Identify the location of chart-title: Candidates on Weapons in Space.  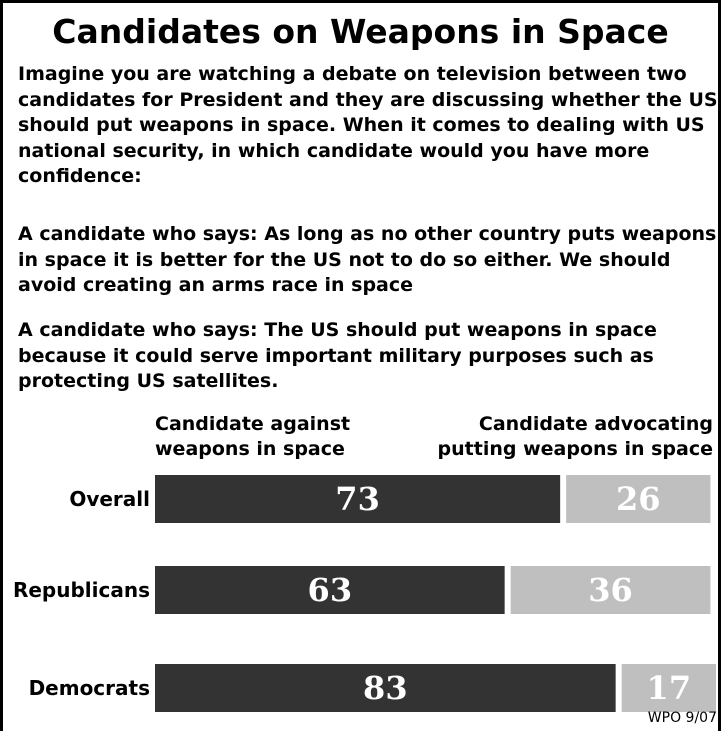
(360, 31).